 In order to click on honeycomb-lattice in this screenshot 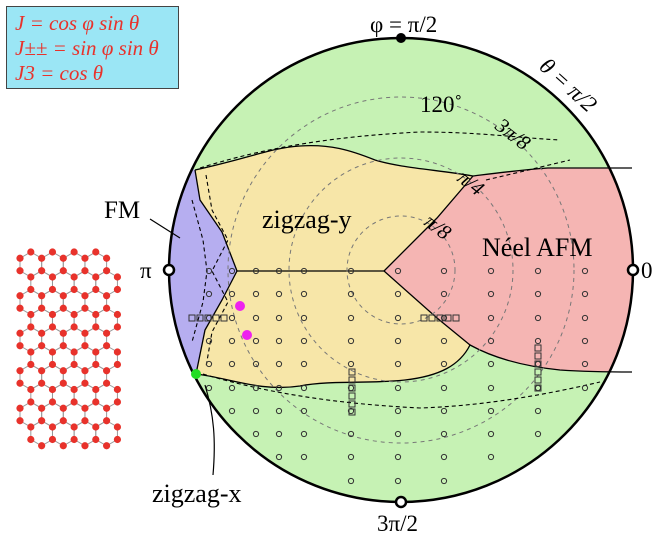, I will do `click(69, 349)`.